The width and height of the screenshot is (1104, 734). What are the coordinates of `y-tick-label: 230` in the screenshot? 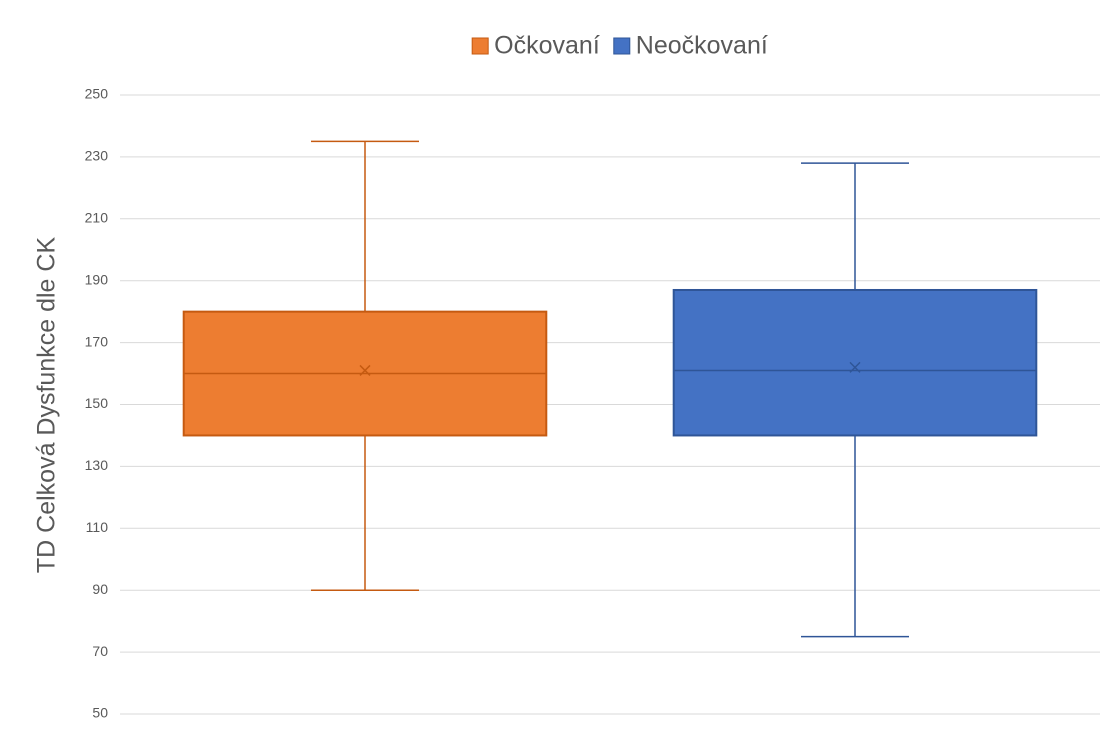 It's located at (97, 156).